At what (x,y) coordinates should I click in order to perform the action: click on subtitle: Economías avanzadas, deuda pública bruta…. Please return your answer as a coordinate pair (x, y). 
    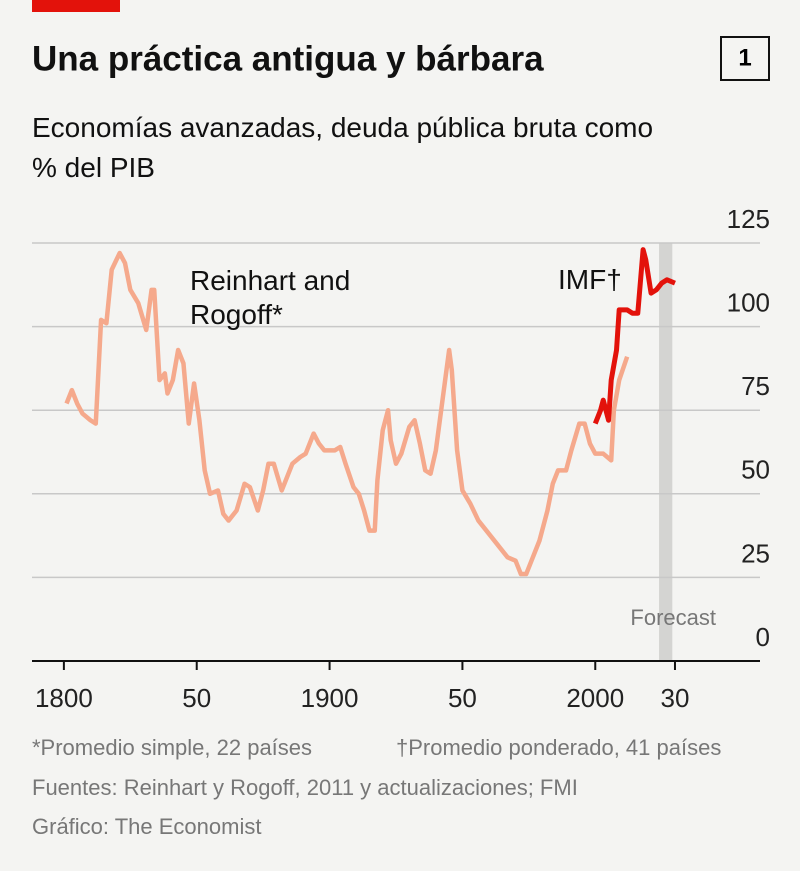
    Looking at the image, I should click on (343, 147).